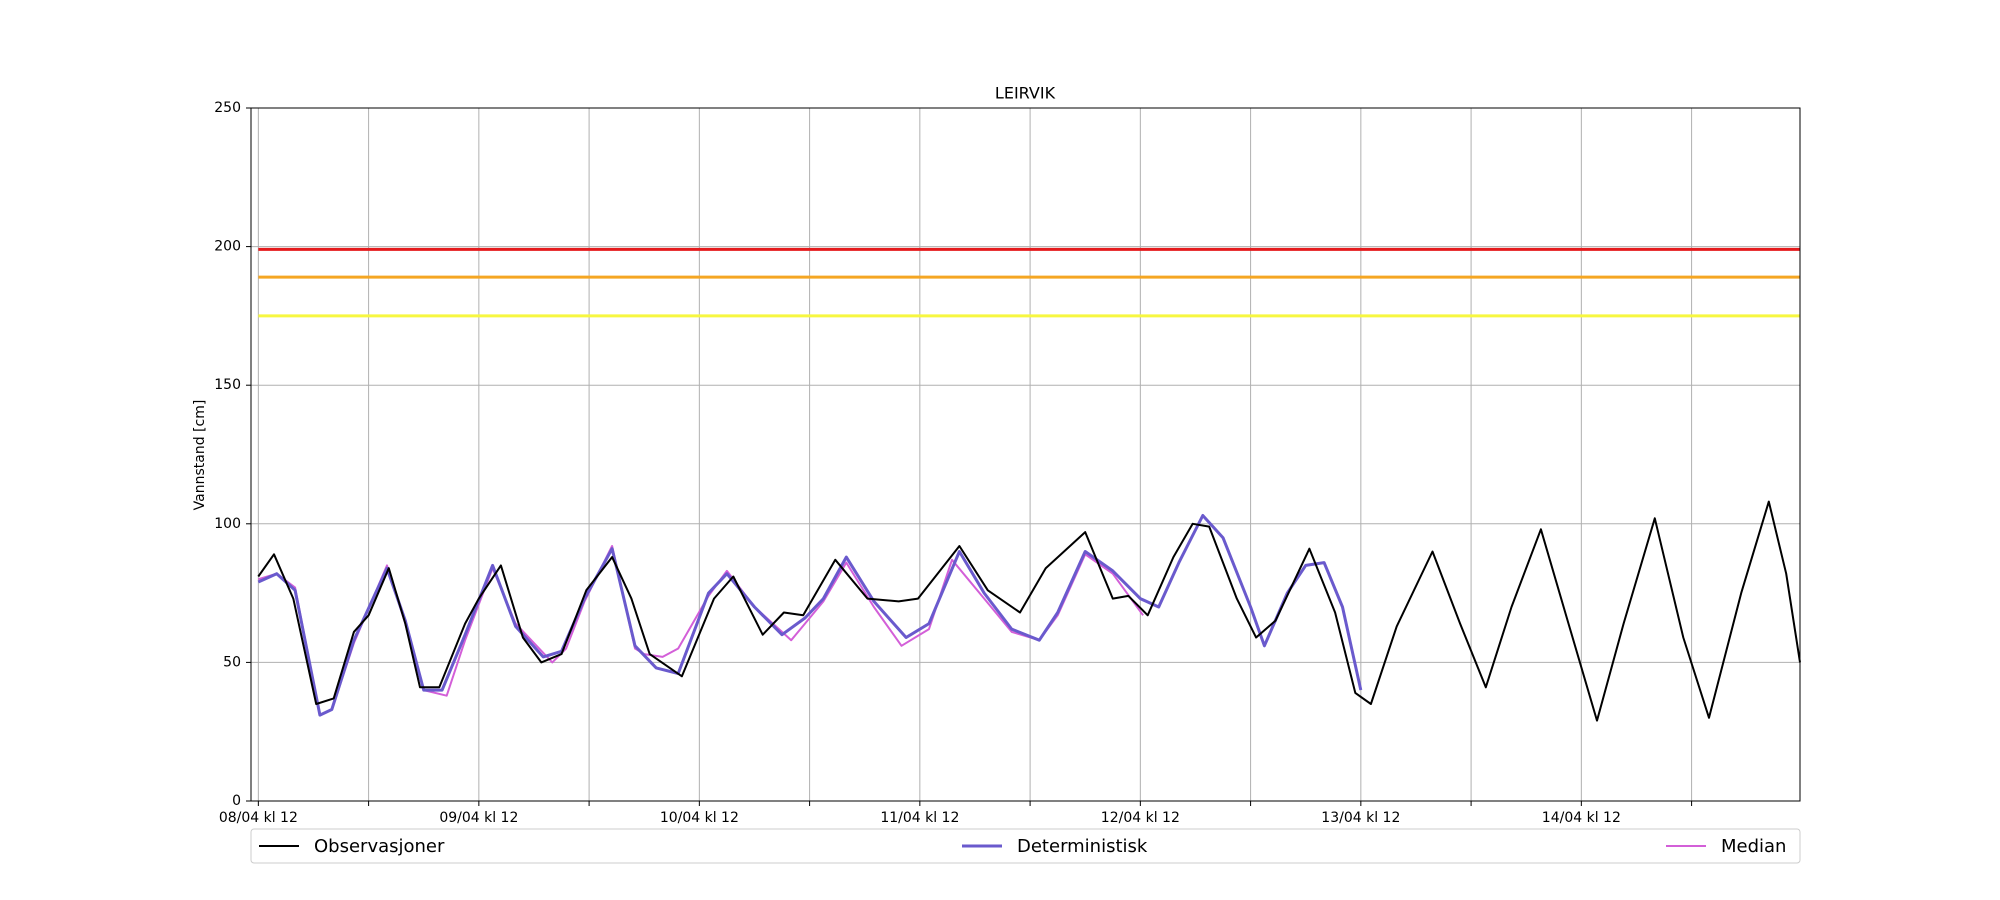  What do you see at coordinates (1581, 818) in the screenshot?
I see `x-tick-label: 14/04 kl 12` at bounding box center [1581, 818].